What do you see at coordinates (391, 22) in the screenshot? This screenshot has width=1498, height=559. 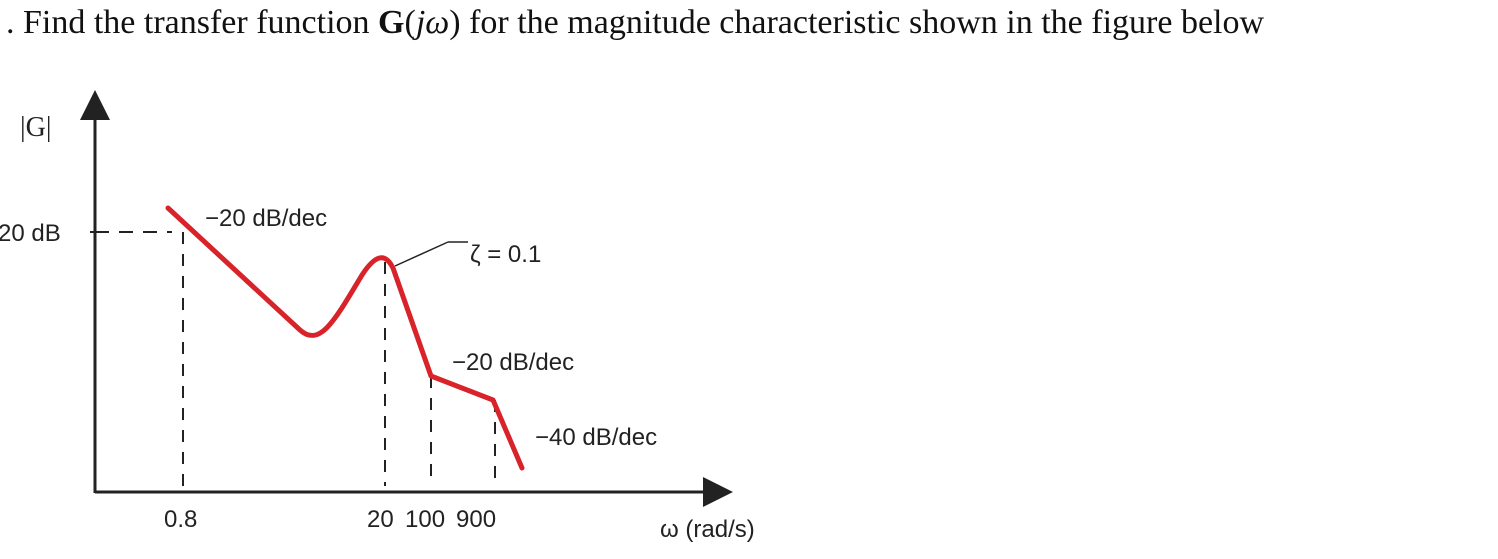 I see `transfer-function-symbol: G` at bounding box center [391, 22].